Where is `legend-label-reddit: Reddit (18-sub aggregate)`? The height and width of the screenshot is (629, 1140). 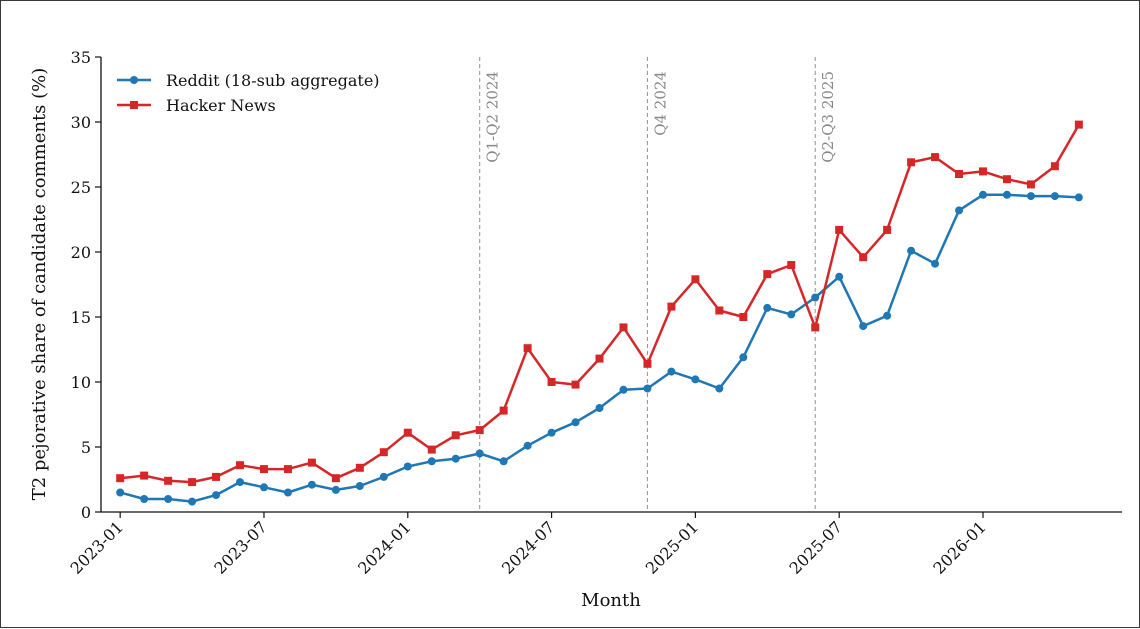
legend-label-reddit: Reddit (18-sub aggregate) is located at coordinates (273, 80).